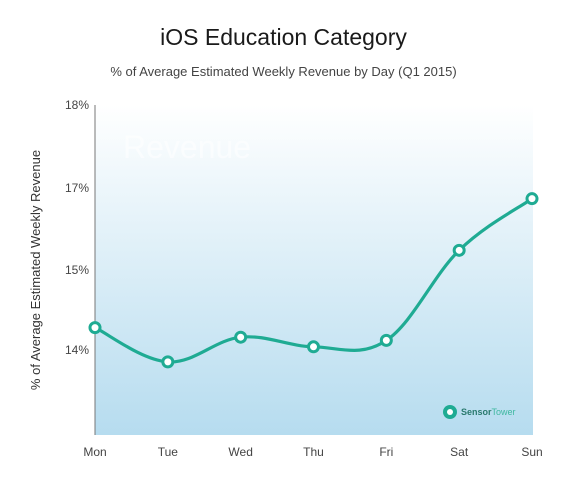  Describe the element at coordinates (77, 270) in the screenshot. I see `y-tick-label: 15%` at that location.